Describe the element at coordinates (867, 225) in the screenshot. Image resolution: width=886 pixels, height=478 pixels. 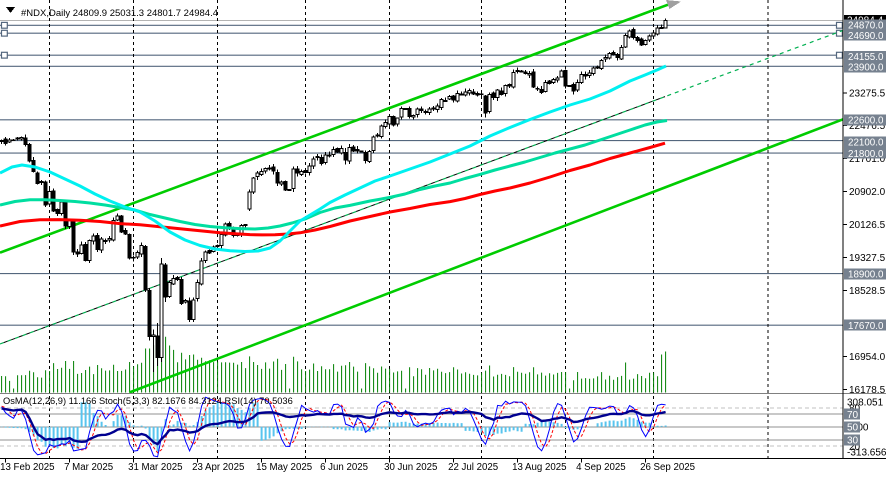
I see `svg-text: 20126.5` at that location.